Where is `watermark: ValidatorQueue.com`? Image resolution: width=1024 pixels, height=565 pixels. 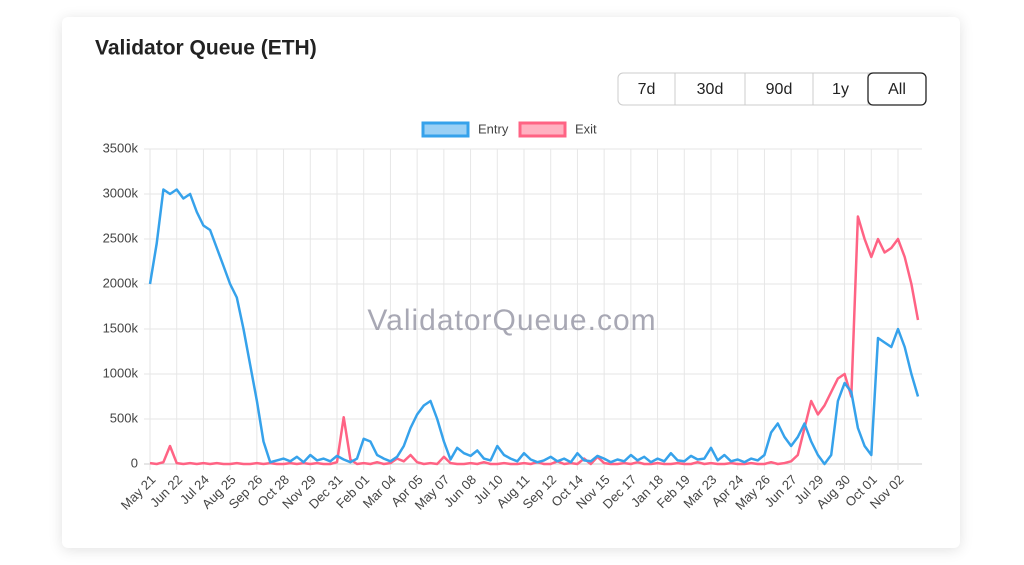
watermark: ValidatorQueue.com is located at coordinates (511, 320).